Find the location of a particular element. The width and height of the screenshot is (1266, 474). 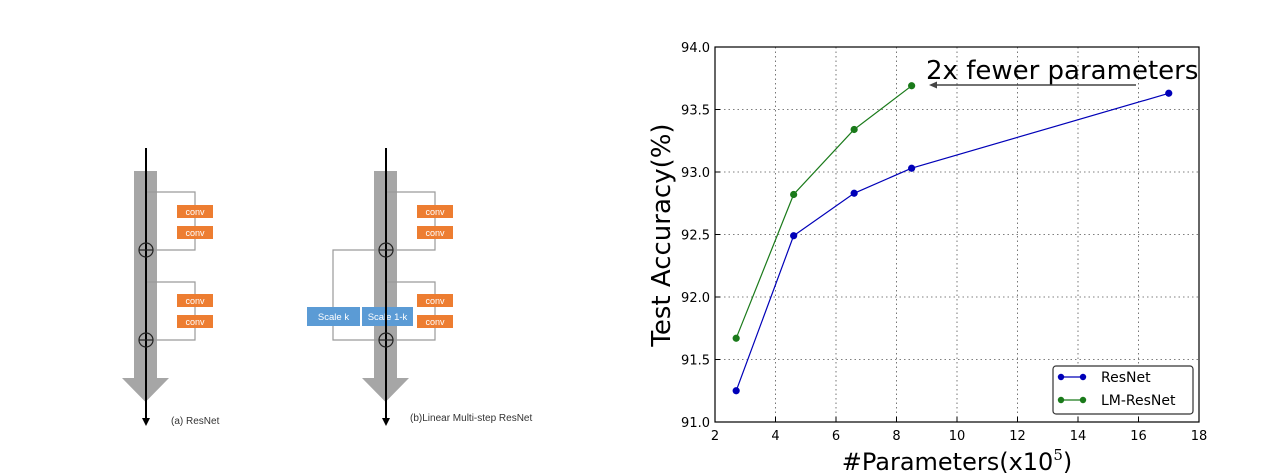

x-tick-labels: 2 4 6 8 10 12 14 16 18 is located at coordinates (959, 430).